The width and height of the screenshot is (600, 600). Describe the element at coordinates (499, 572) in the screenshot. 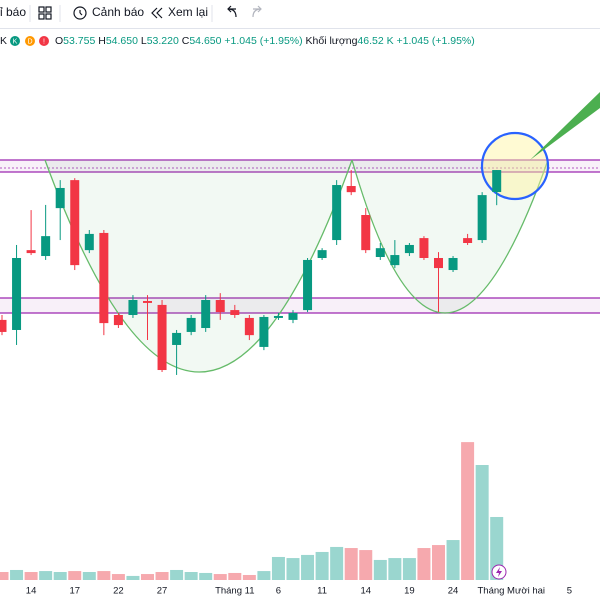

I see `event-bolt` at that location.